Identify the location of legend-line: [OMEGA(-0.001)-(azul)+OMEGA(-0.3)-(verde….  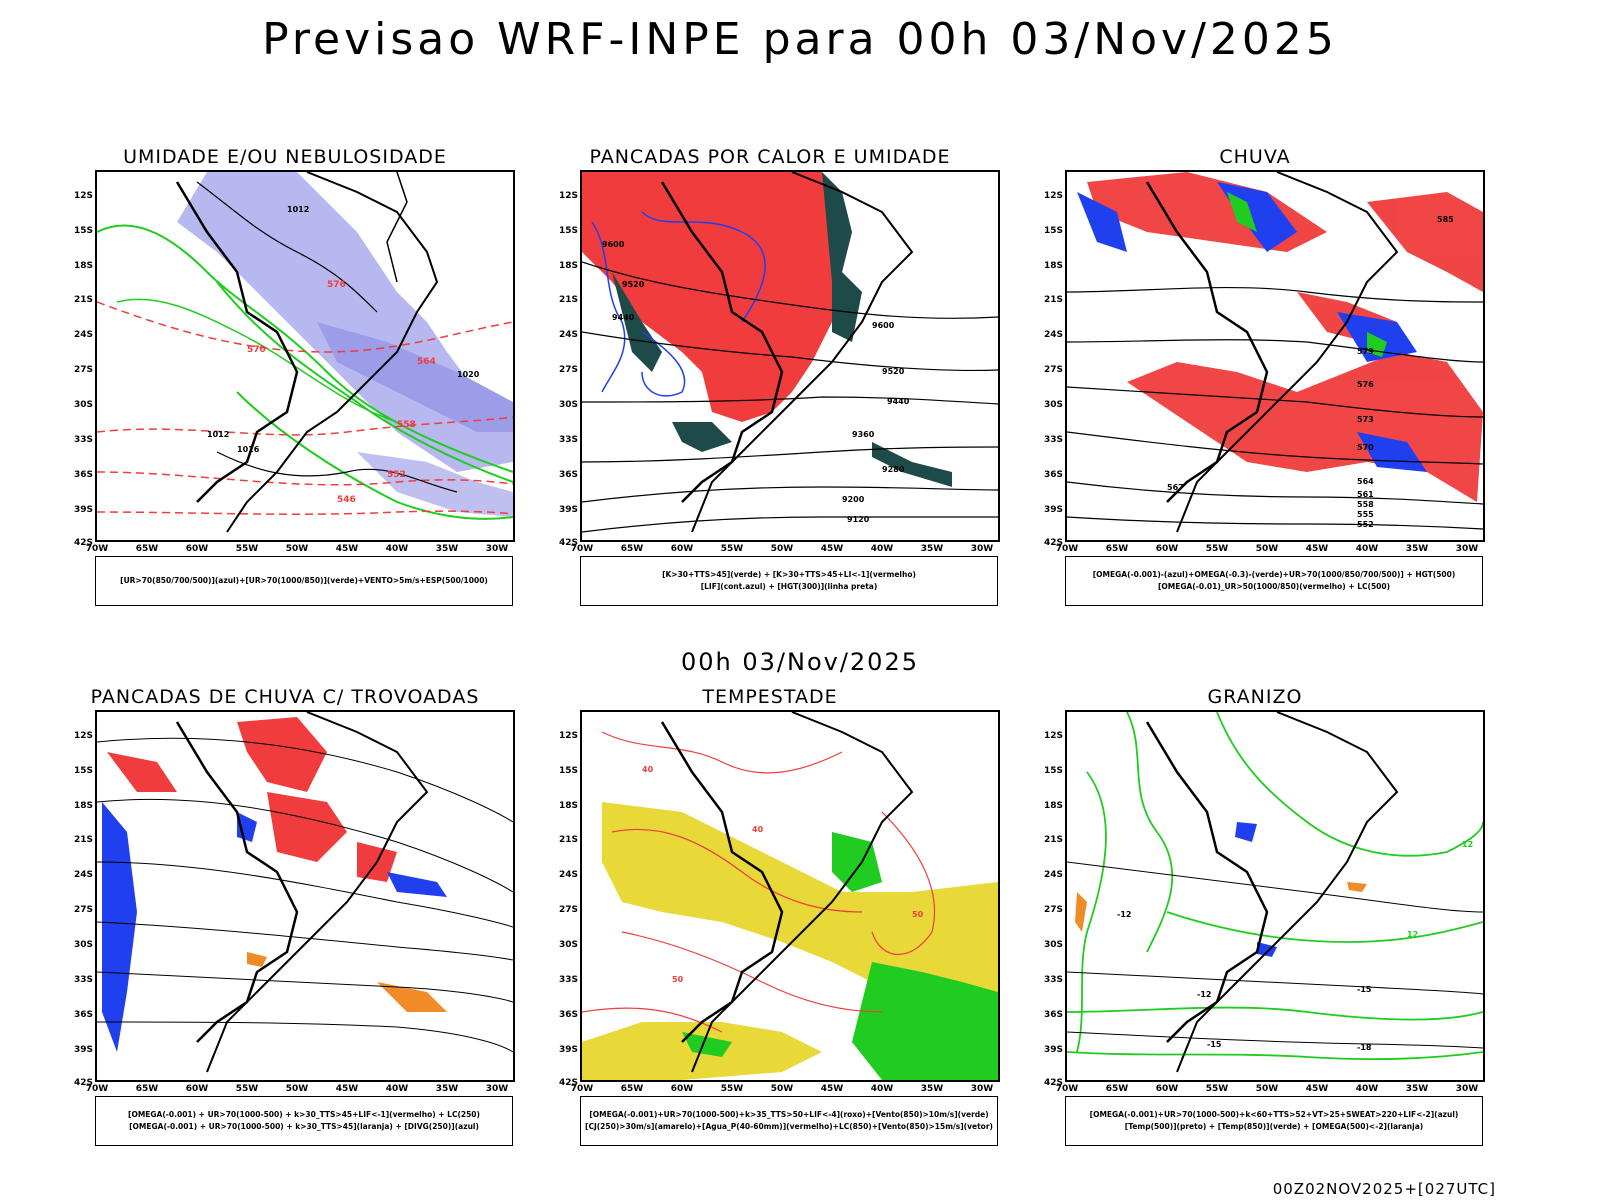
(1274, 574).